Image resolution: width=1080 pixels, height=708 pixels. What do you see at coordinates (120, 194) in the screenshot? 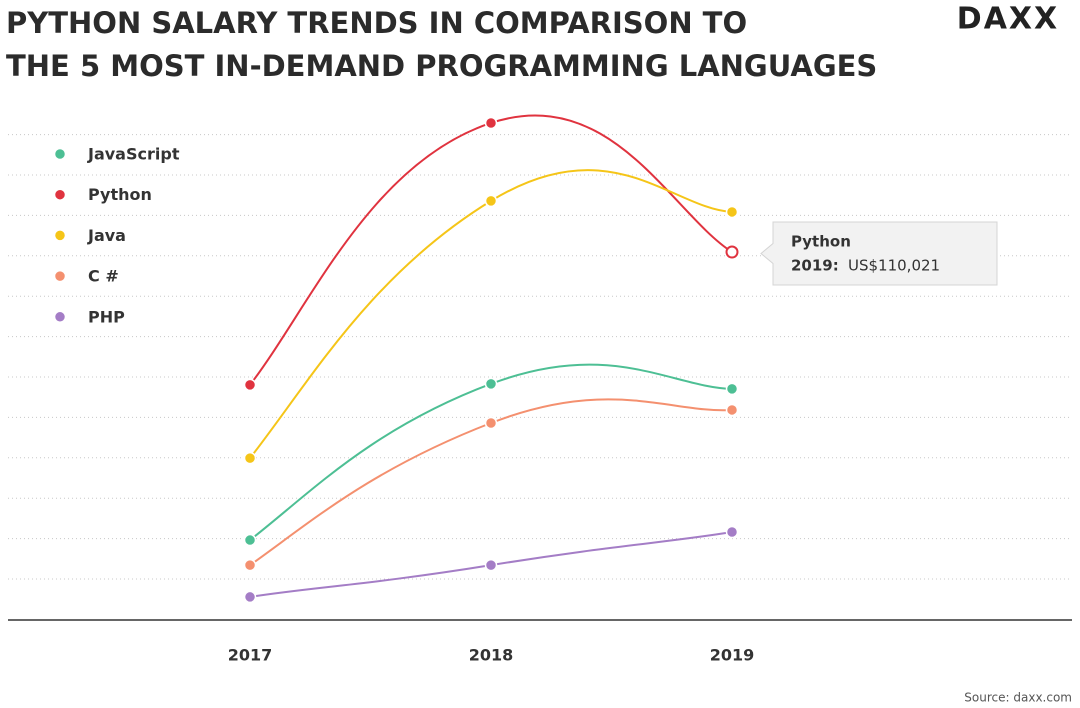
I see `legend-label: Python` at bounding box center [120, 194].